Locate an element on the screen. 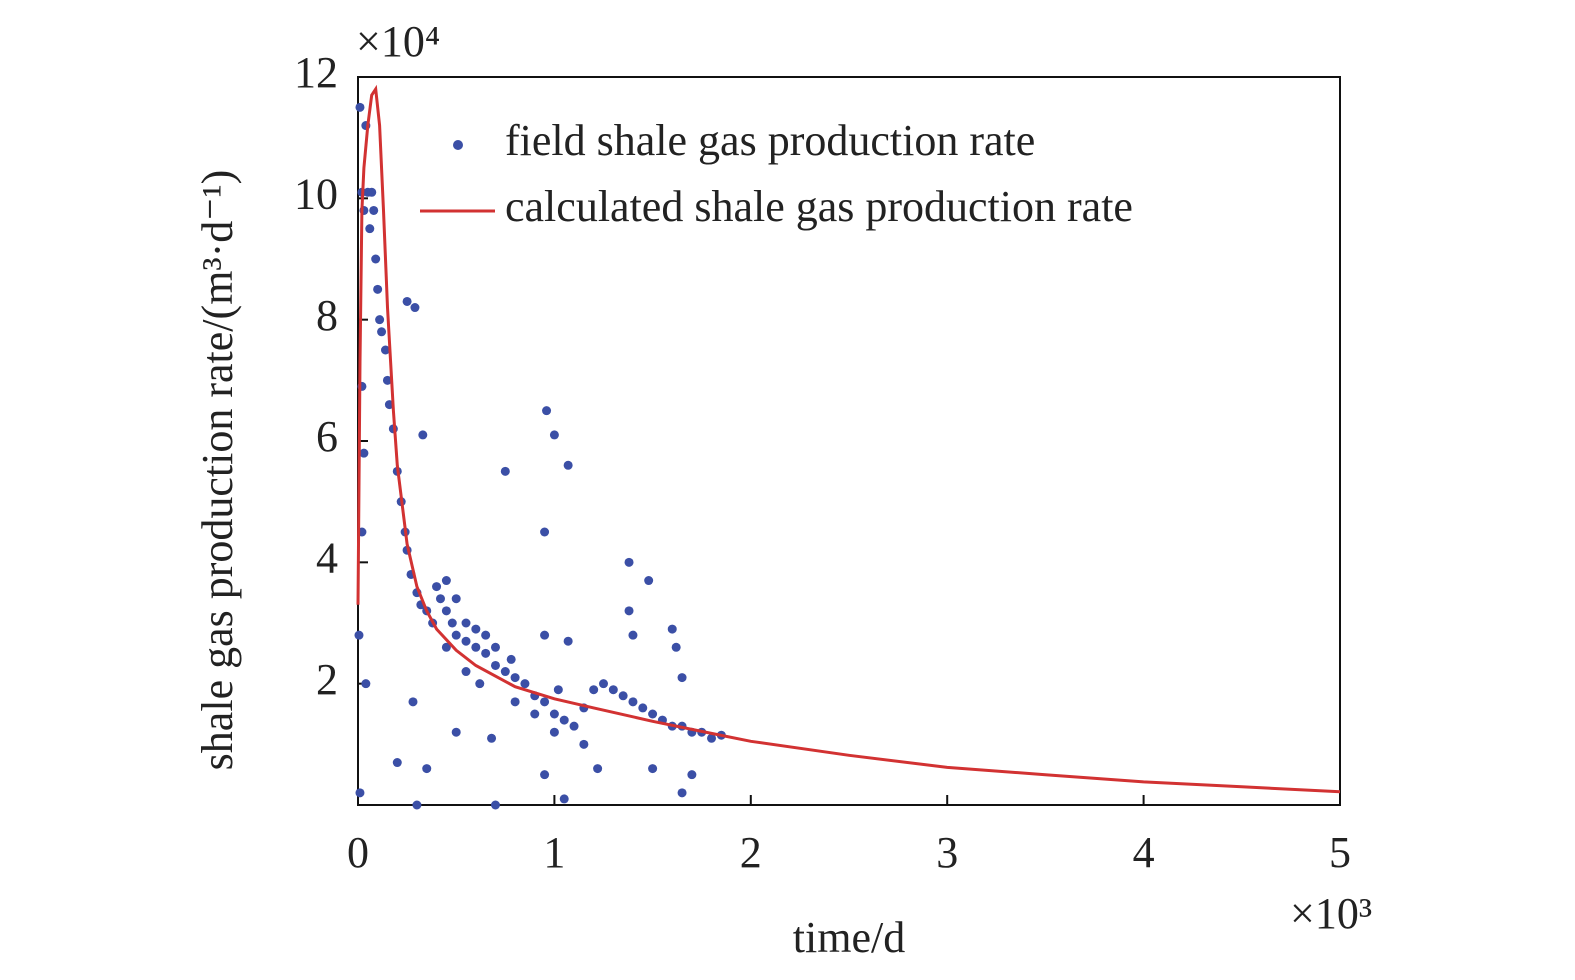 This screenshot has width=1575, height=980. y-tick-label: 4 is located at coordinates (327, 557).